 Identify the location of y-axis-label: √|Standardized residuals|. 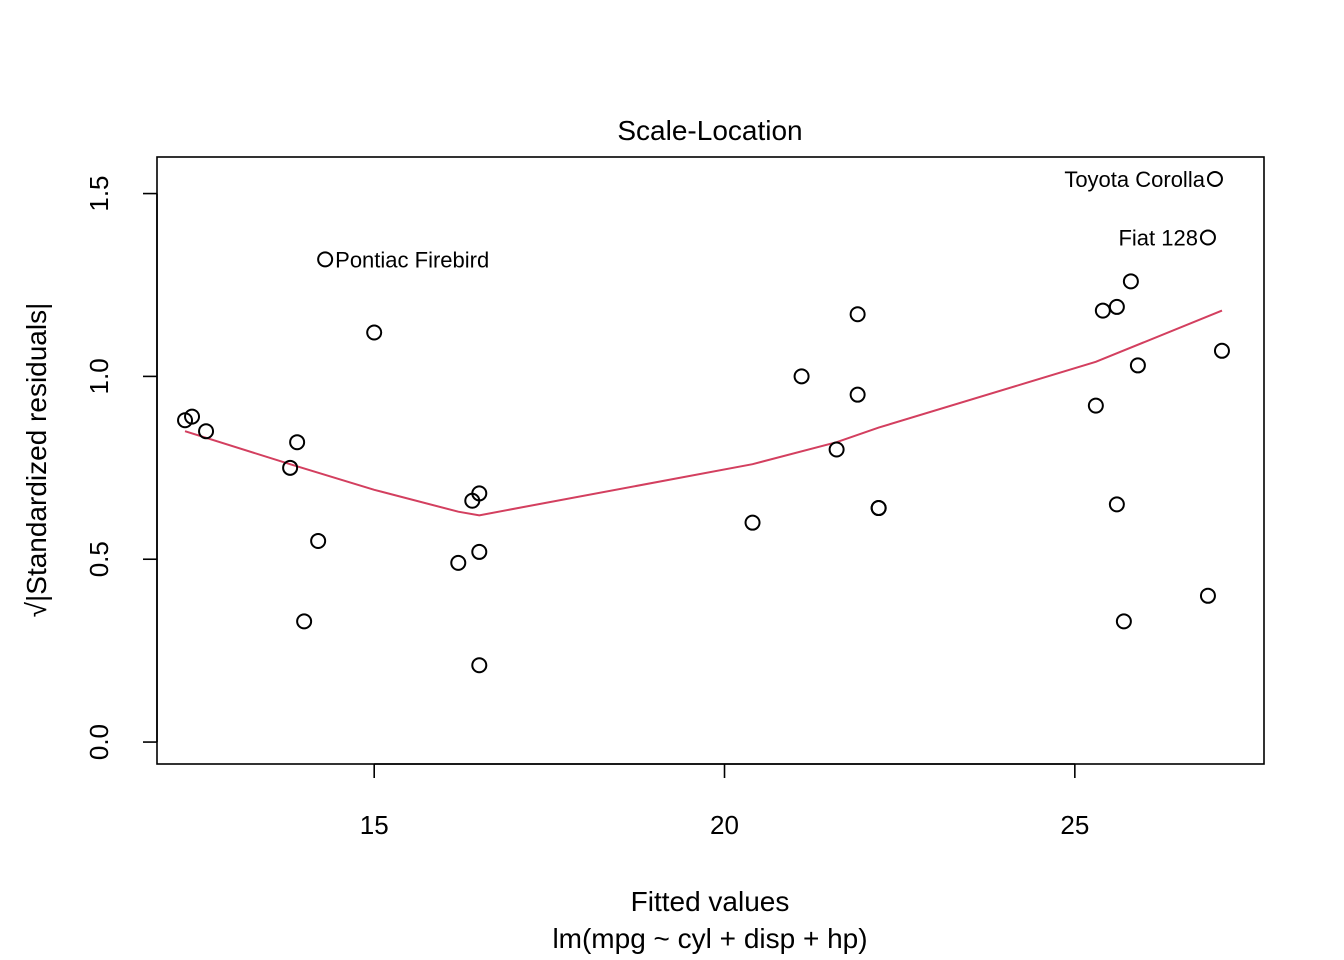
(36, 460).